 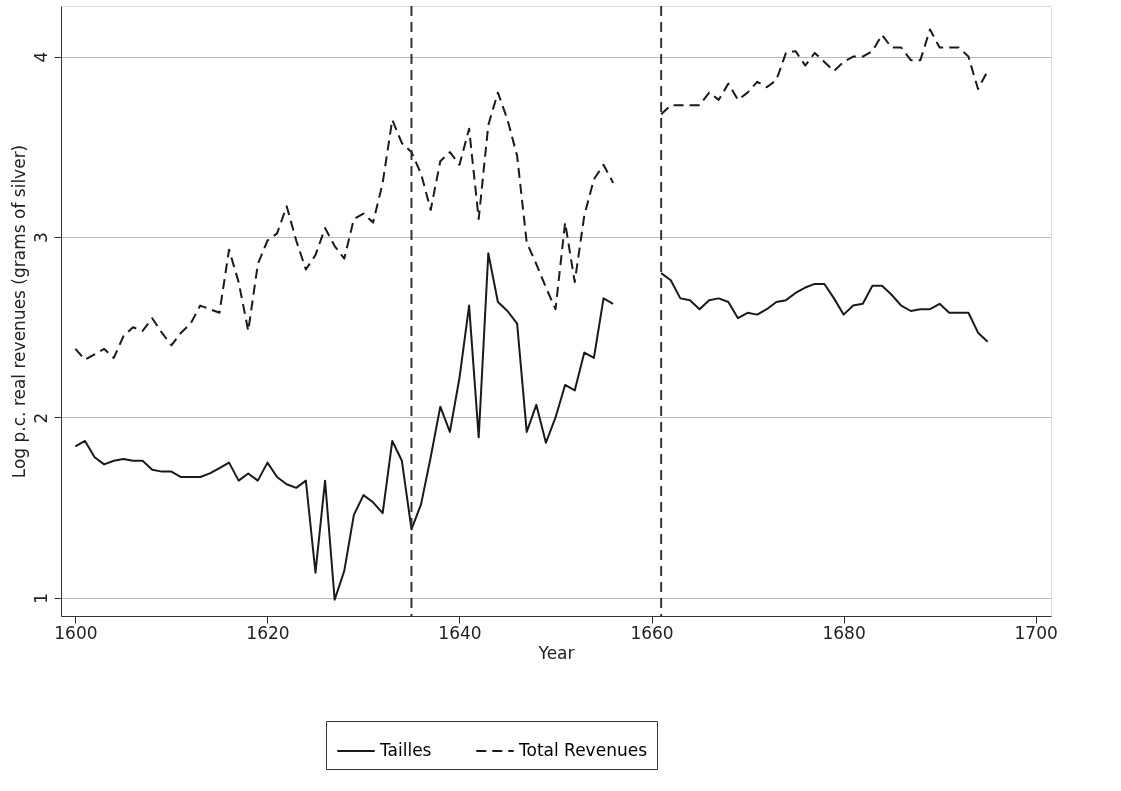 I want to click on legend-label: Tailles, so click(x=405, y=750).